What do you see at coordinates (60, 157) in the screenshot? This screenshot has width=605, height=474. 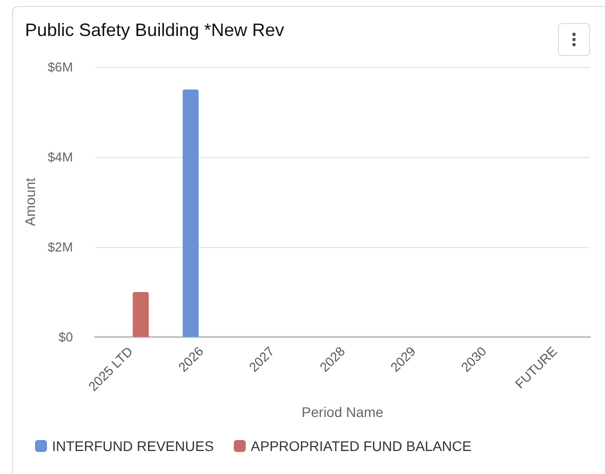 I see `y-tick-label: $4M` at bounding box center [60, 157].